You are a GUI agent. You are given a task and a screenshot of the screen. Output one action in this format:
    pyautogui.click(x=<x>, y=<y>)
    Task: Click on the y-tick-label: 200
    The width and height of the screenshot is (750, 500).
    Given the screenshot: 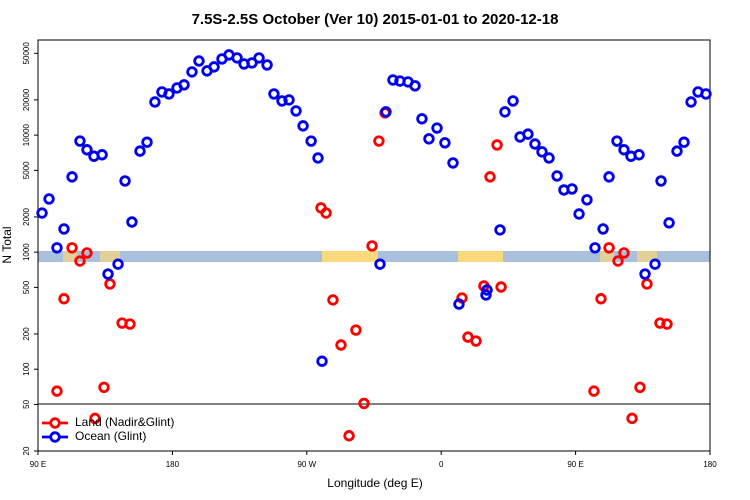 What is the action you would take?
    pyautogui.click(x=26, y=334)
    